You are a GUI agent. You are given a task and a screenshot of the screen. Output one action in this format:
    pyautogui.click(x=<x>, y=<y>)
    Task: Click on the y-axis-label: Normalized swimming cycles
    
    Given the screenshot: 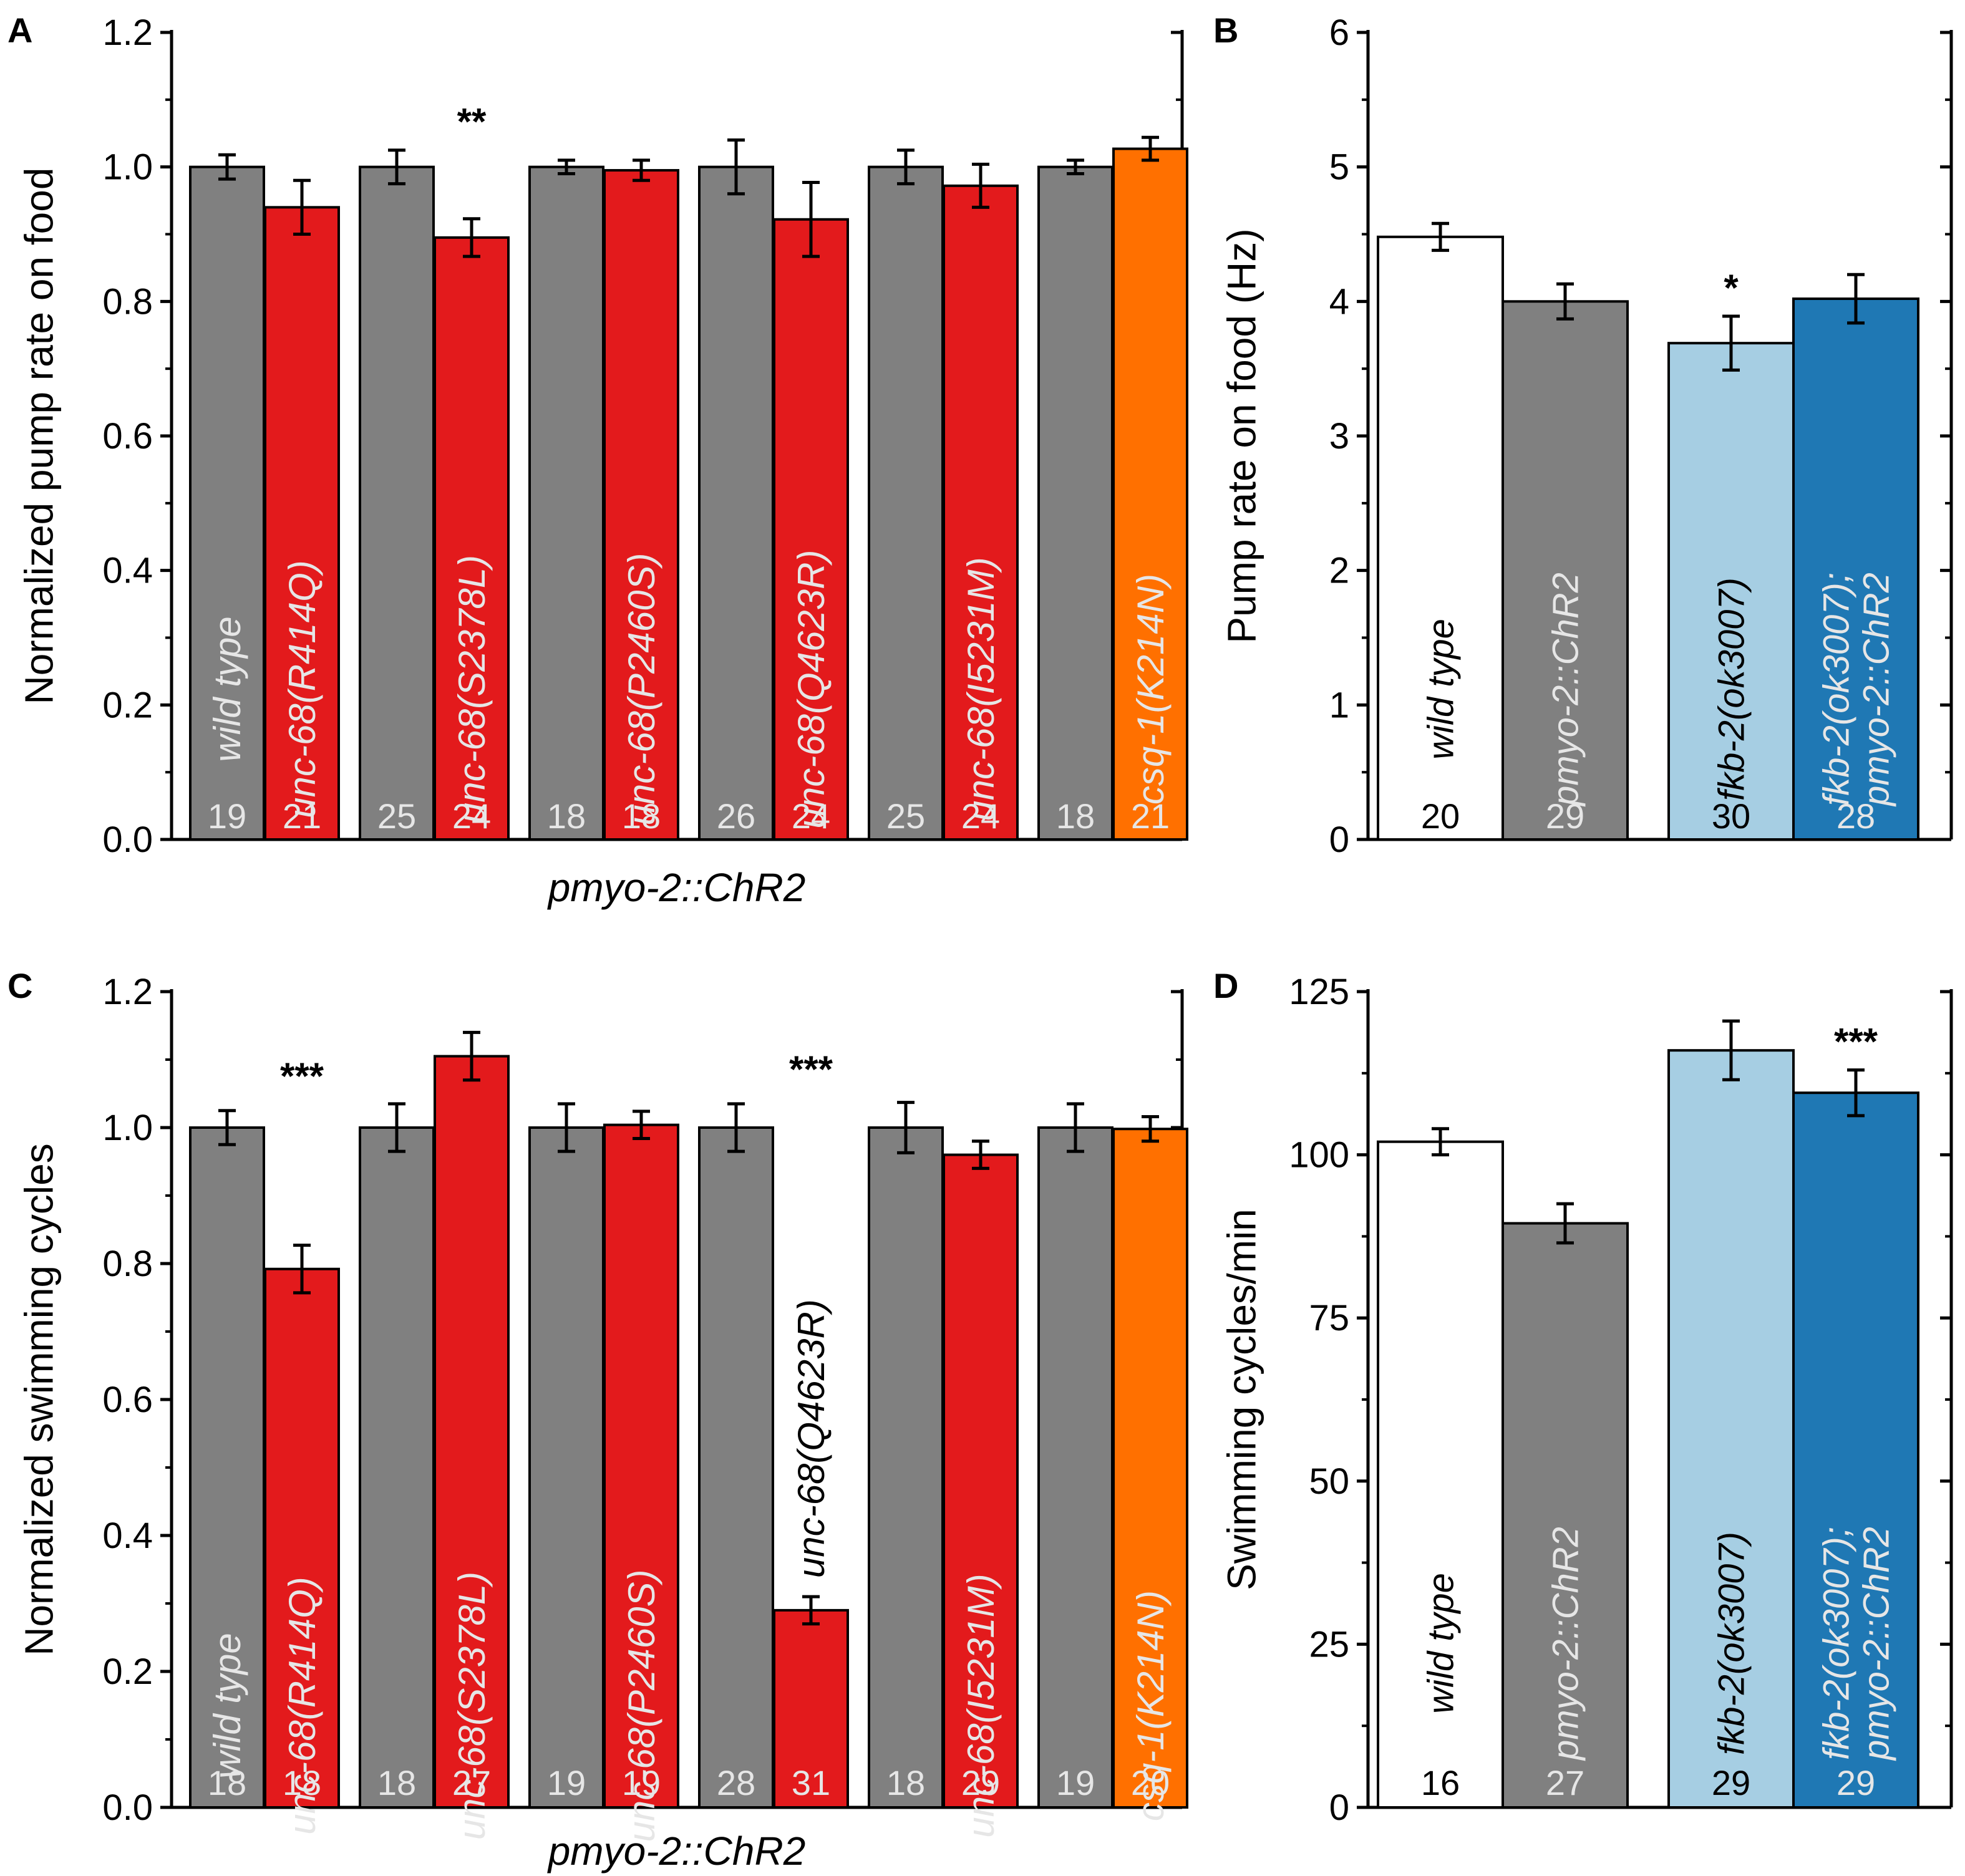 What is the action you would take?
    pyautogui.click(x=38, y=1399)
    